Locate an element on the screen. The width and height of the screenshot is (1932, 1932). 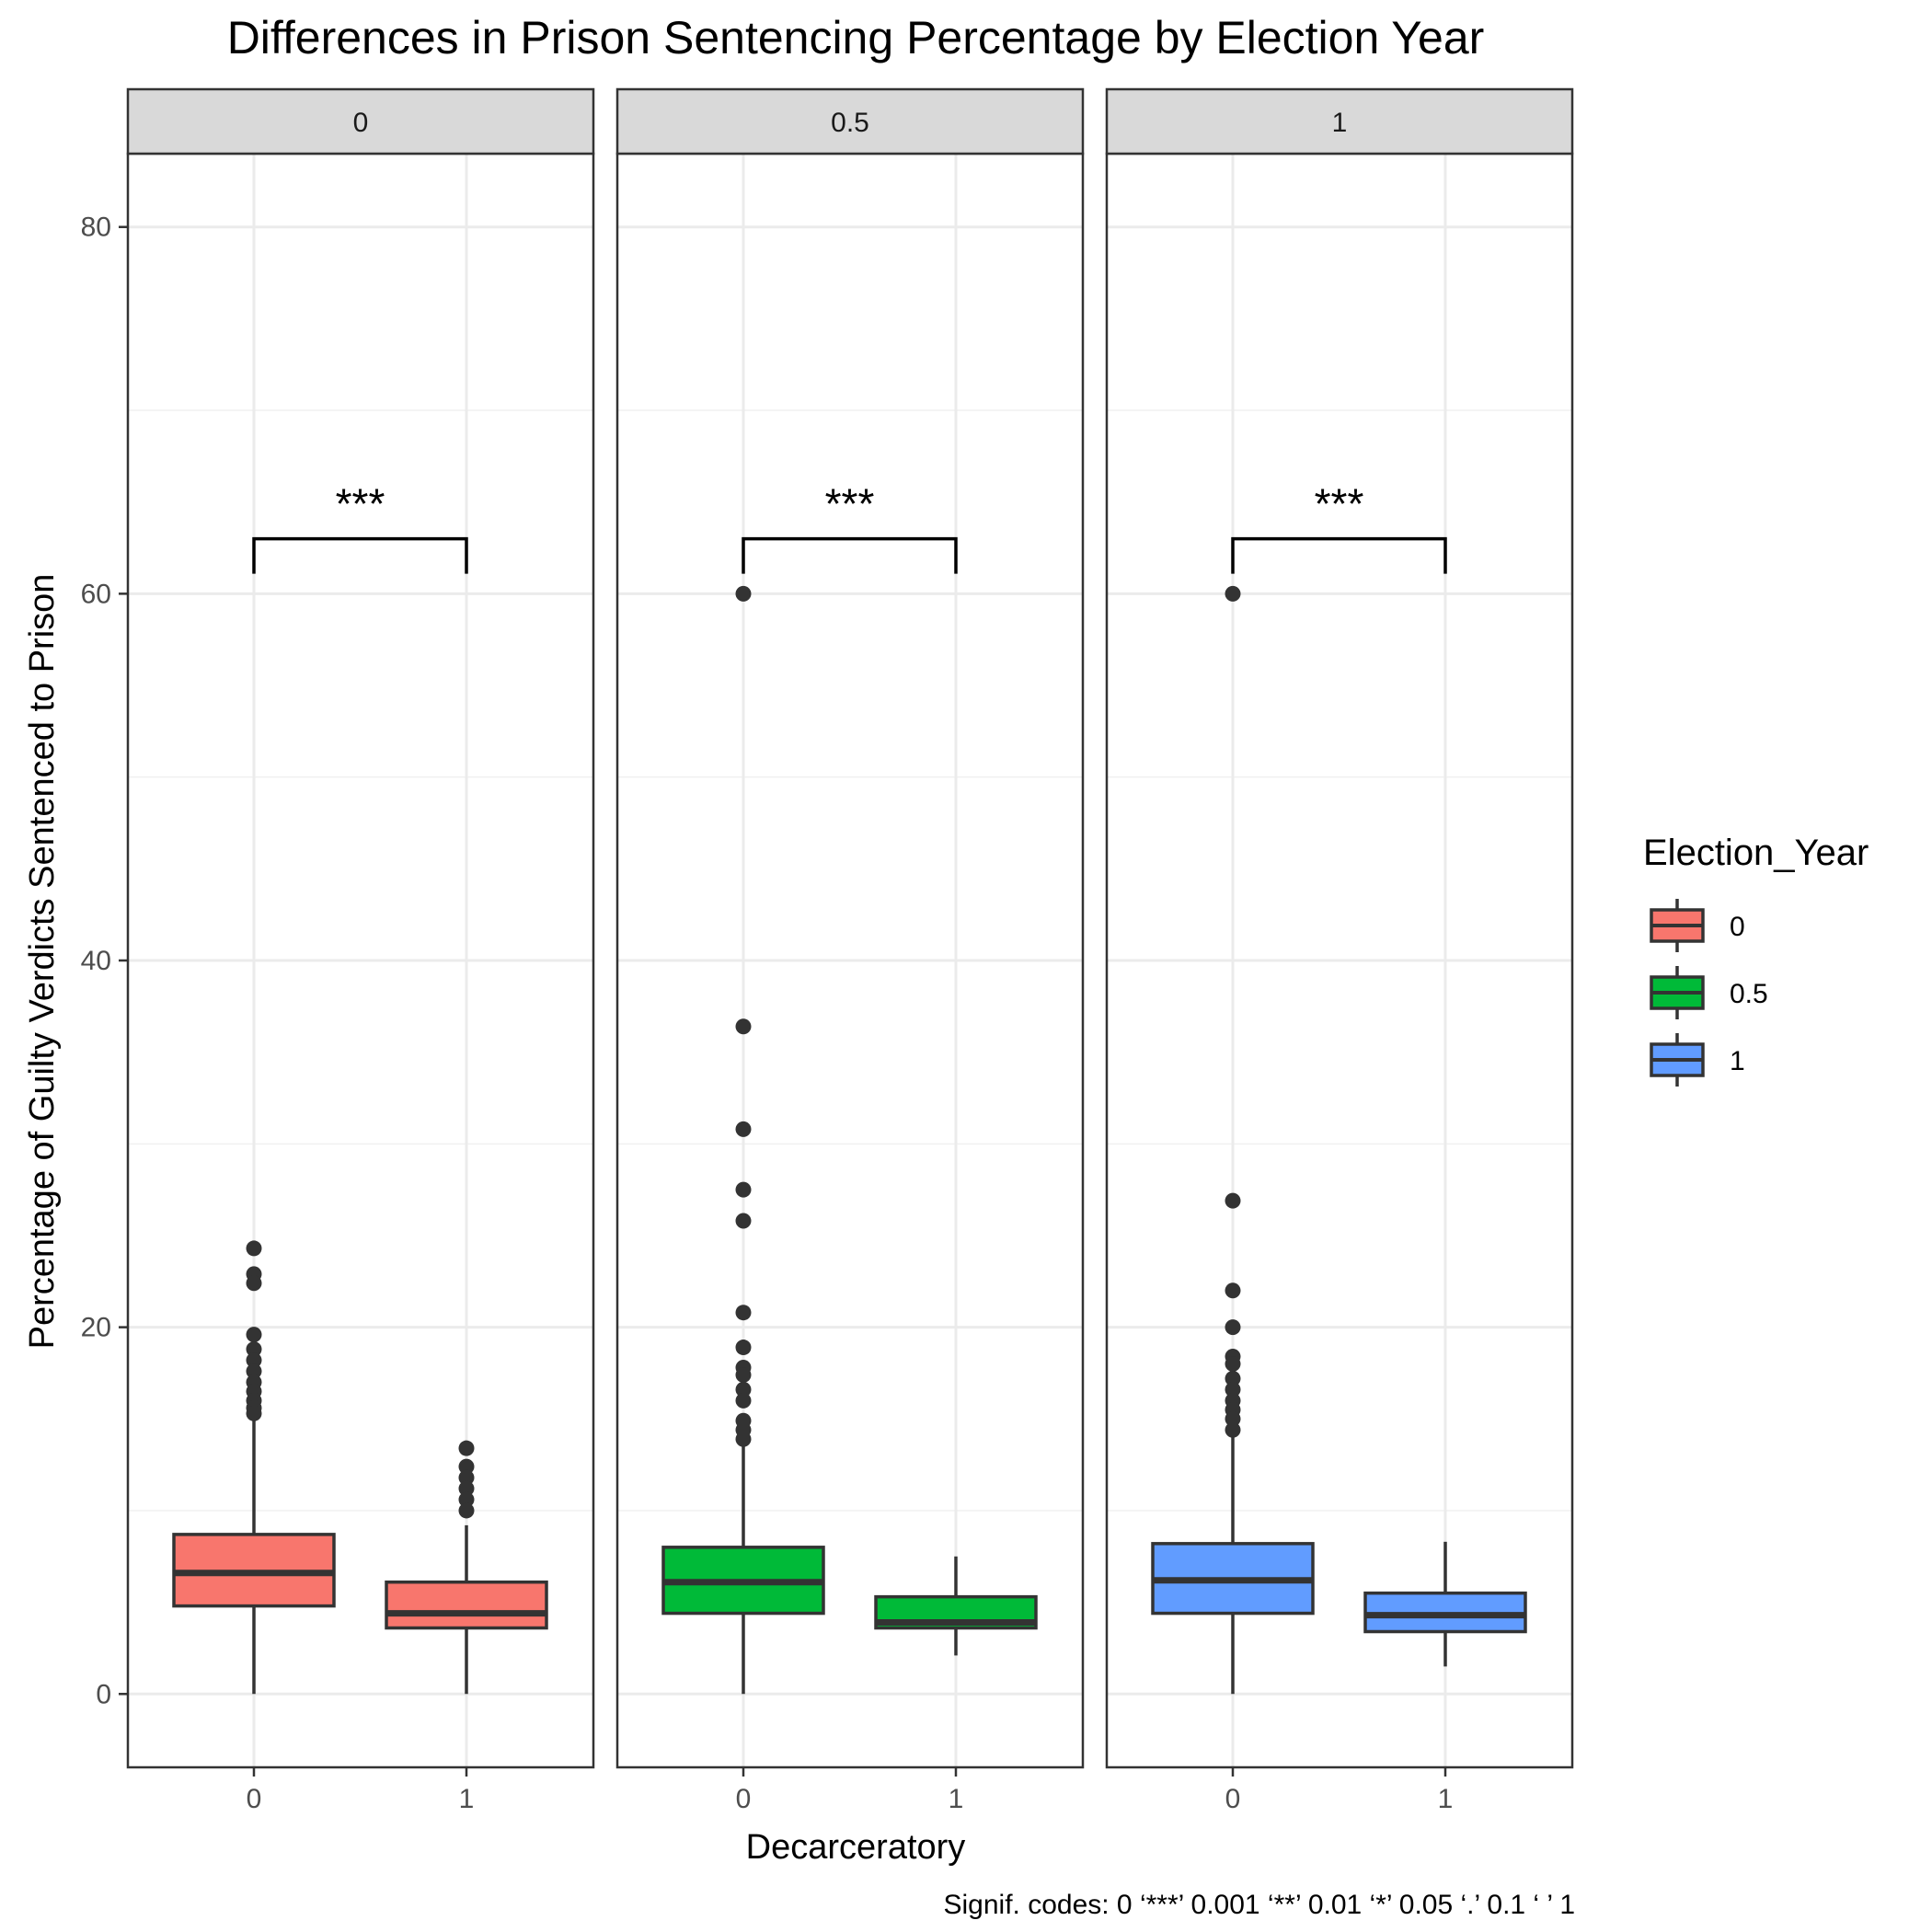
legend-entry-label: 0.5 is located at coordinates (1749, 994).